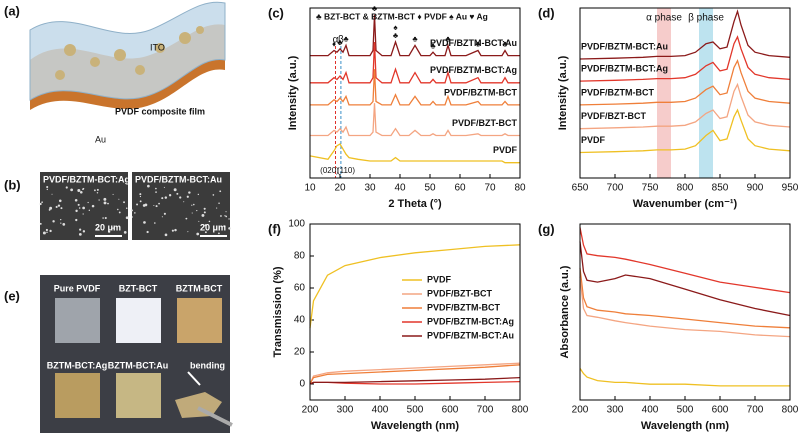 The width and height of the screenshot is (800, 437). Describe the element at coordinates (439, 279) in the screenshot. I see `legend-label: PVDF` at that location.